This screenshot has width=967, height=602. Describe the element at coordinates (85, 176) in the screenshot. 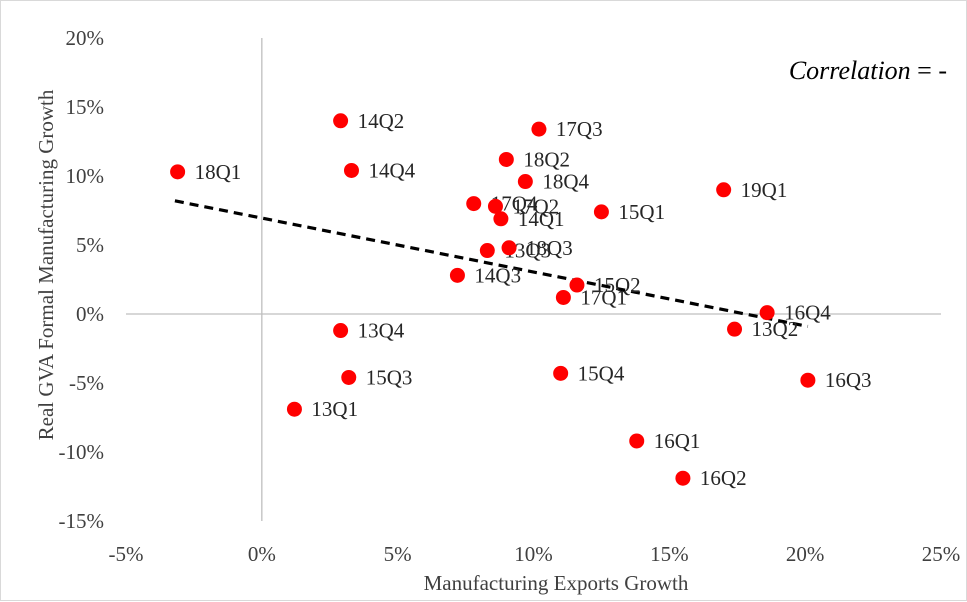

I see `y-tick-label: 10%` at that location.